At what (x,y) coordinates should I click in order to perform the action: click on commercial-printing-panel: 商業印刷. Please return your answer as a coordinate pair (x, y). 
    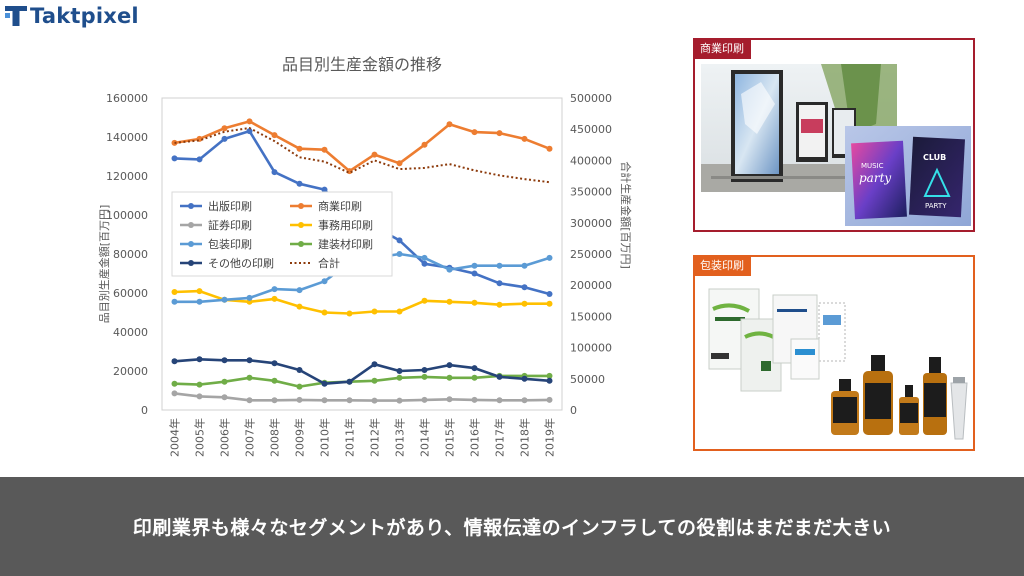
    Looking at the image, I should click on (834, 135).